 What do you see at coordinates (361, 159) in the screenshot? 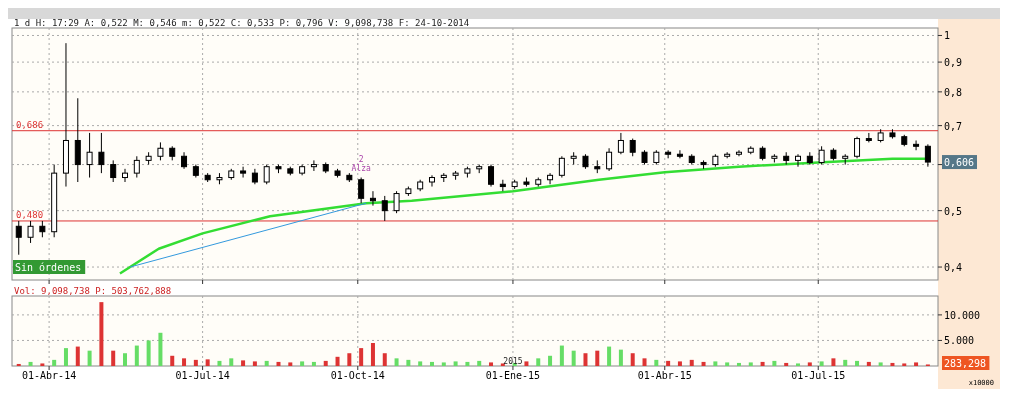
I see `annotation: 2` at bounding box center [361, 159].